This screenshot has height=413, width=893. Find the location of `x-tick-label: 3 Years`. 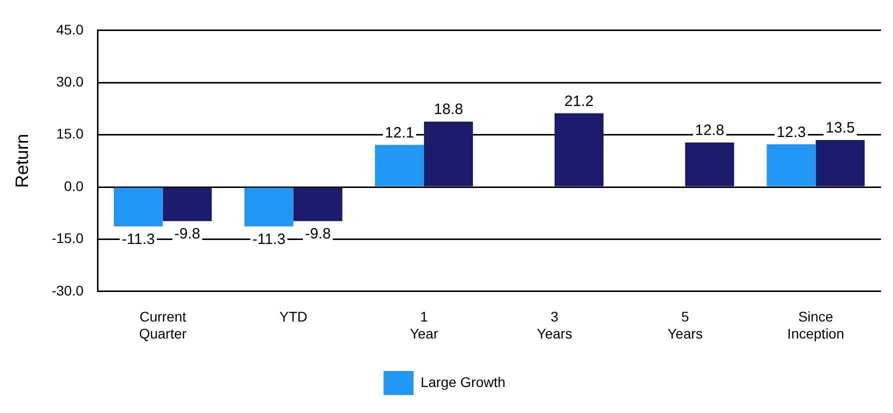

x-tick-label: 3 Years is located at coordinates (554, 325).